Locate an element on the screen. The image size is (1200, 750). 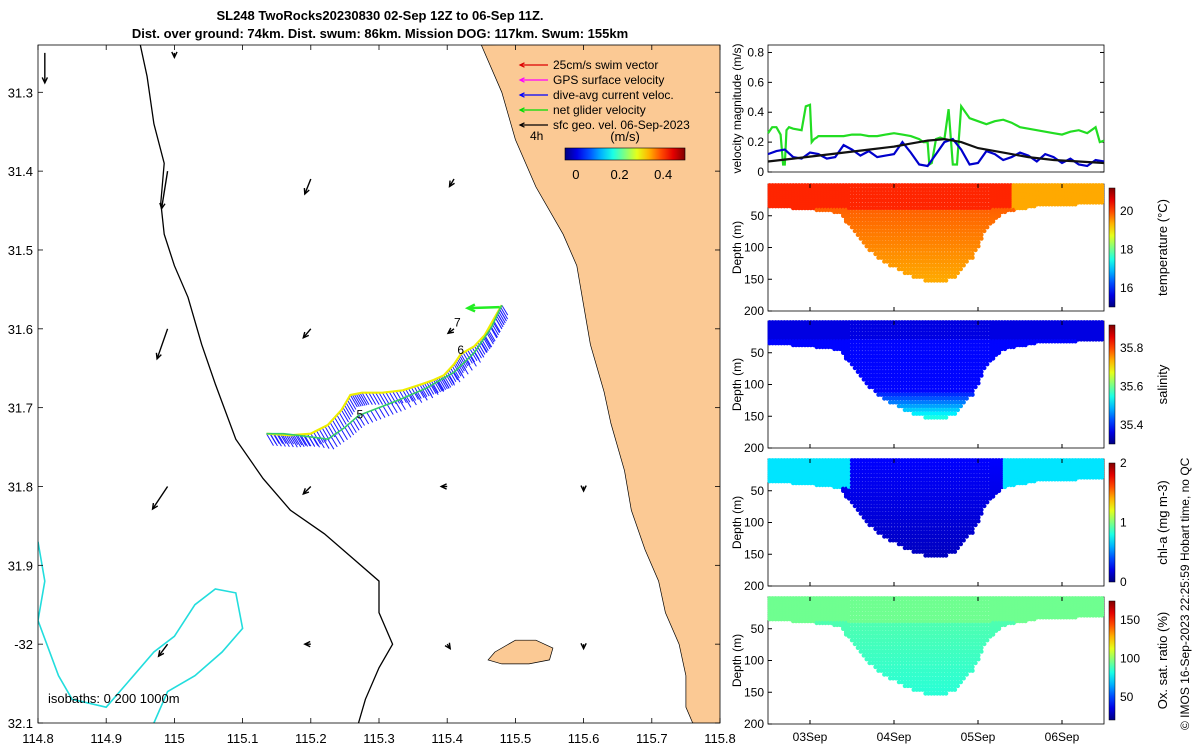
geo-vector-10-head is located at coordinates (443, 486).